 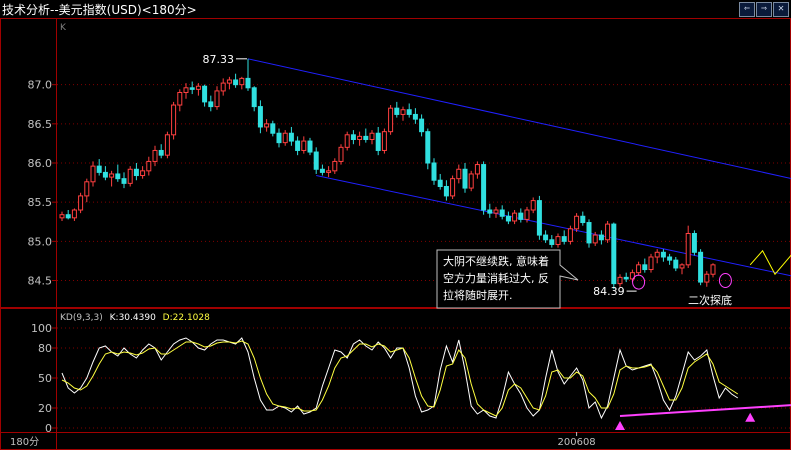 What do you see at coordinates (135, 318) in the screenshot?
I see `kd-legend: KD(9,3,3) K:30.4390 D:22.1028` at bounding box center [135, 318].